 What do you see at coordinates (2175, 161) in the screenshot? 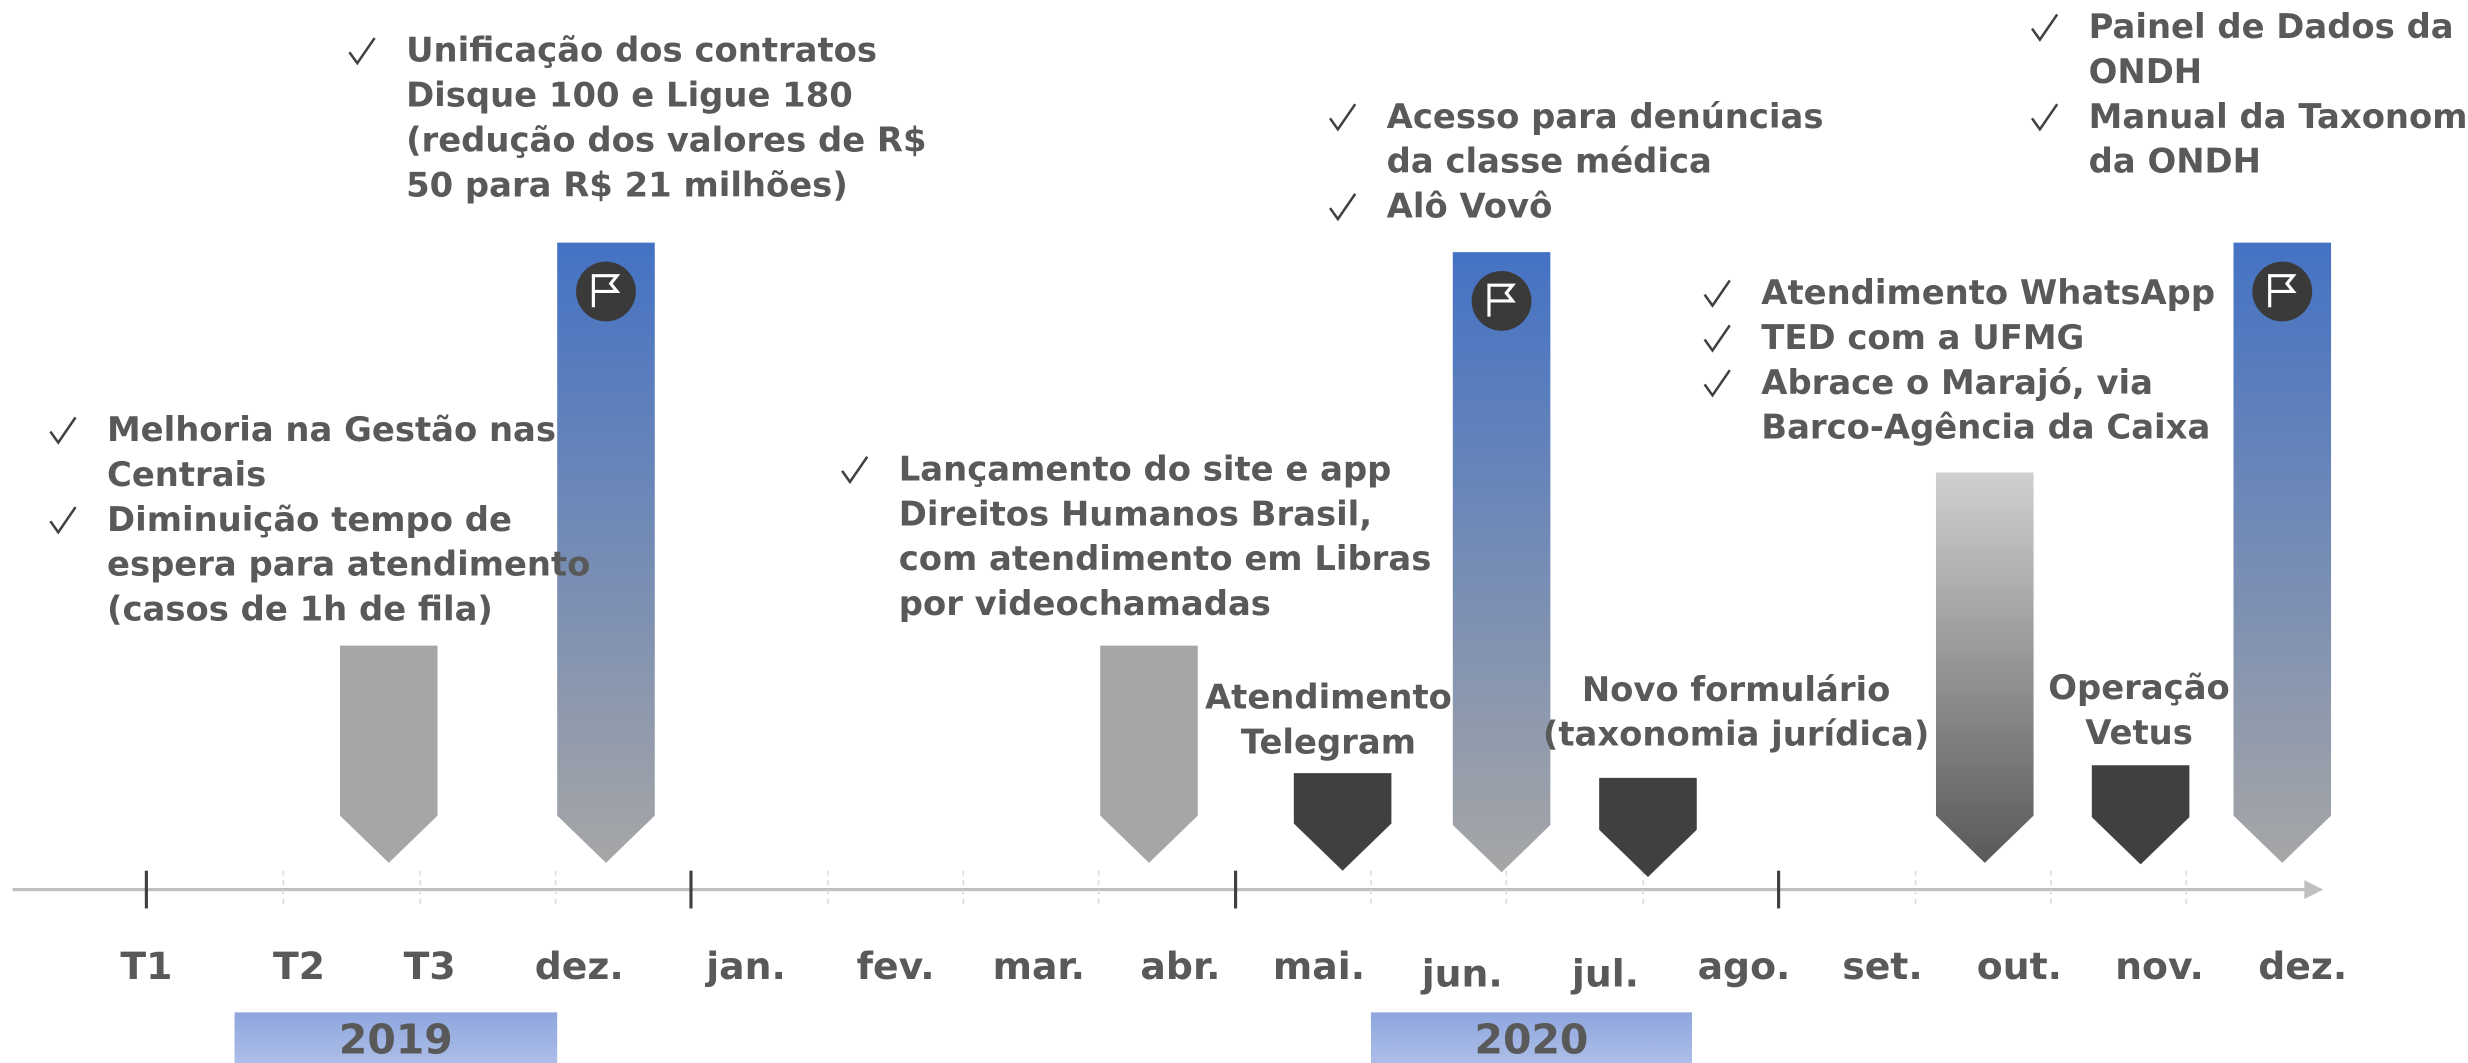
I see `note-line: da ONDH` at bounding box center [2175, 161].